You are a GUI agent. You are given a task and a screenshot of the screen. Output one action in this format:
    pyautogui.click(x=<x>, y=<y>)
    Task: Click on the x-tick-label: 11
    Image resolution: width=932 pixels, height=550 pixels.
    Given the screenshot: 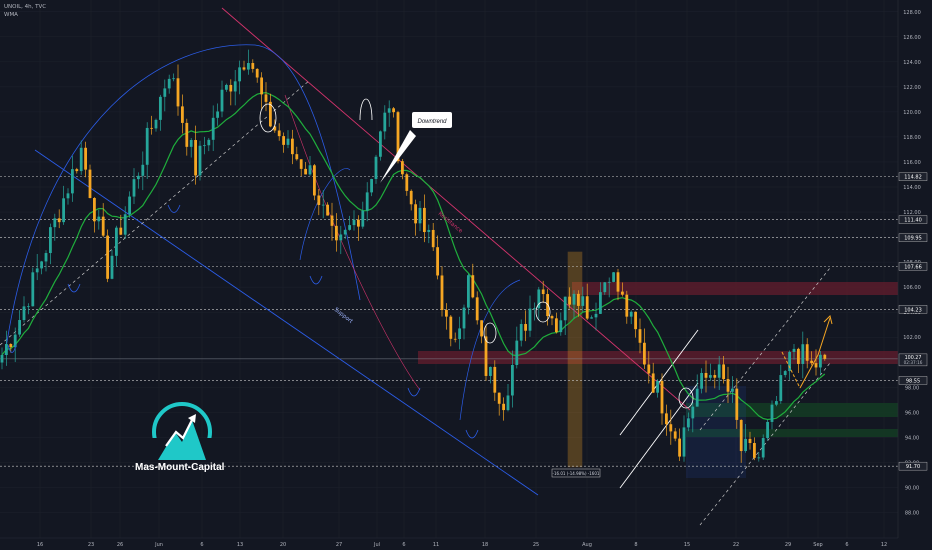 What is the action you would take?
    pyautogui.click(x=436, y=545)
    